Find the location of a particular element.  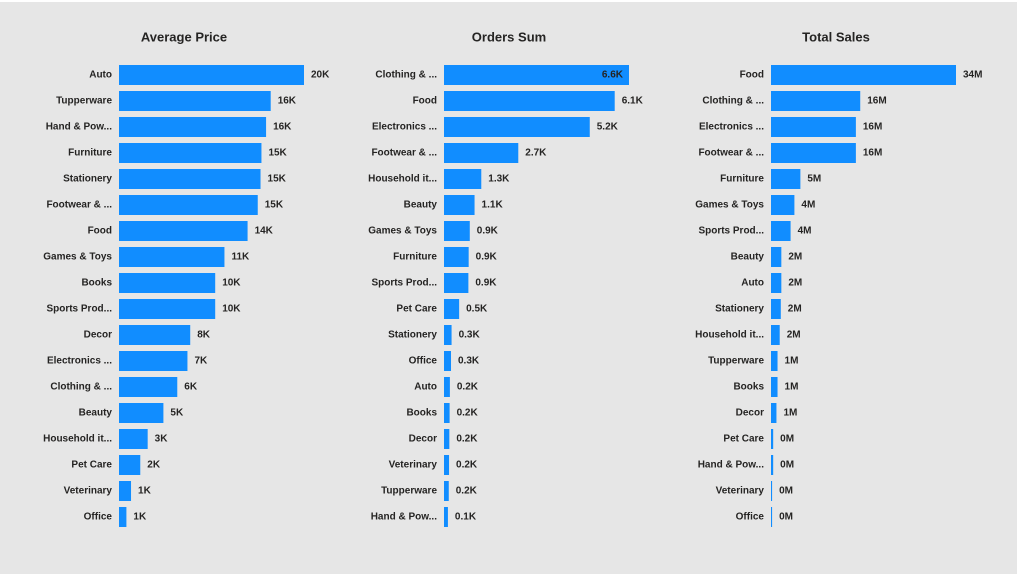

value-label: 3K is located at coordinates (162, 439).